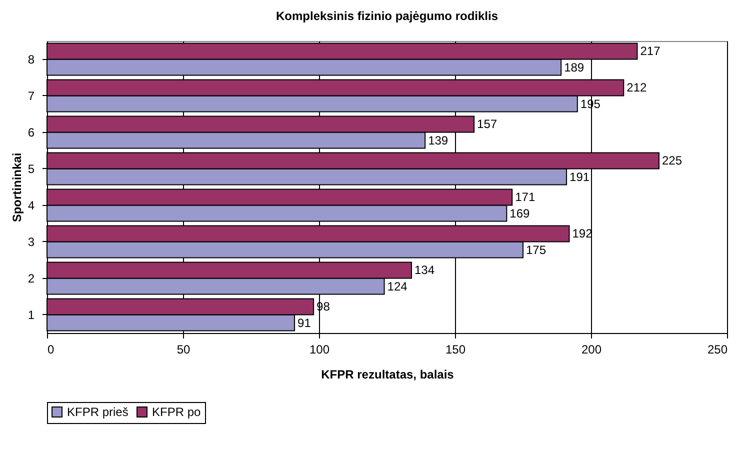  What do you see at coordinates (17, 187) in the screenshot?
I see `y-axis-title: Sportininkai` at bounding box center [17, 187].